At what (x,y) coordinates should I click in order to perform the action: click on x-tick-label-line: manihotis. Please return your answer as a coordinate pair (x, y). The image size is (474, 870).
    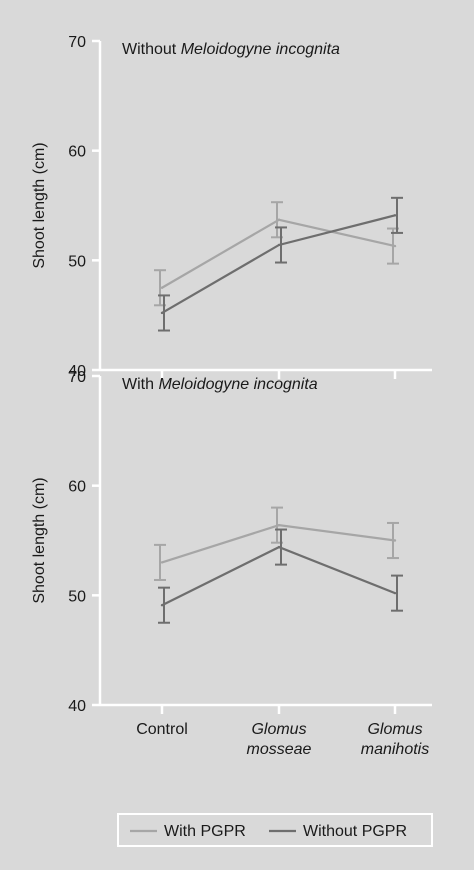
    Looking at the image, I should click on (395, 749).